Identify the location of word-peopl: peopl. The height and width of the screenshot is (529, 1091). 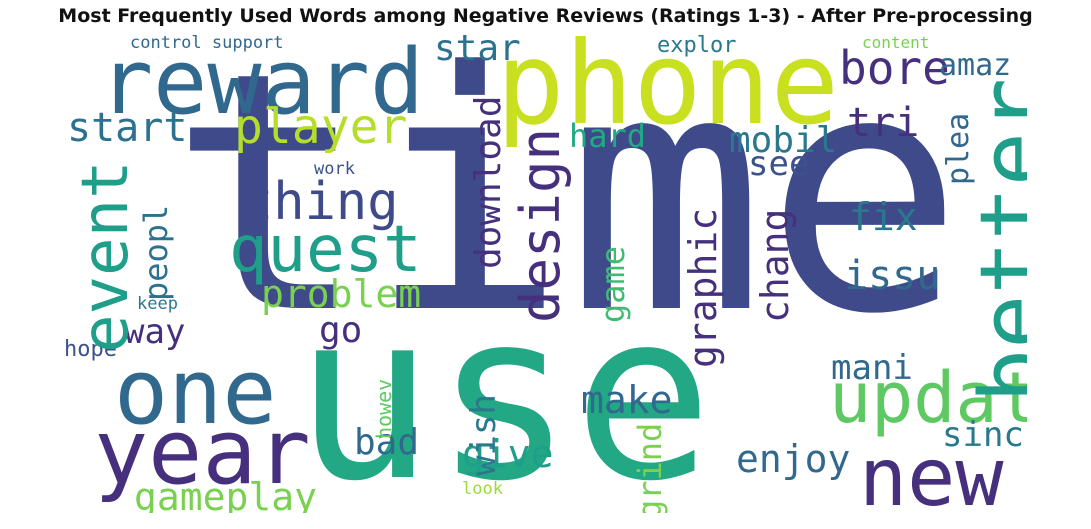
(156, 252).